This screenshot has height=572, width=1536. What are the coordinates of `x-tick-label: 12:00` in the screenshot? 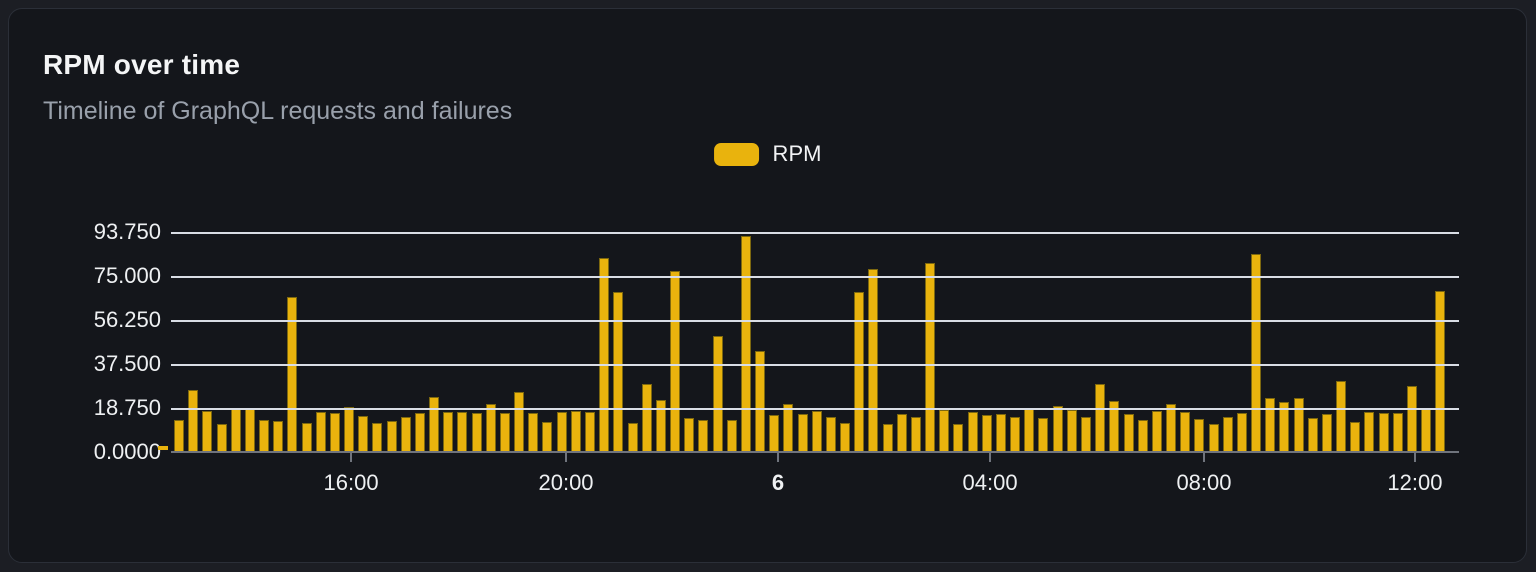 It's located at (1415, 482).